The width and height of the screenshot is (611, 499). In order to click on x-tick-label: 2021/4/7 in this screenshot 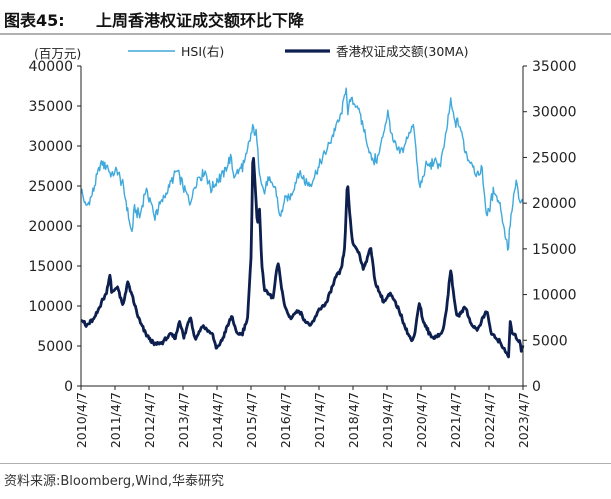, I will do `click(455, 420)`.